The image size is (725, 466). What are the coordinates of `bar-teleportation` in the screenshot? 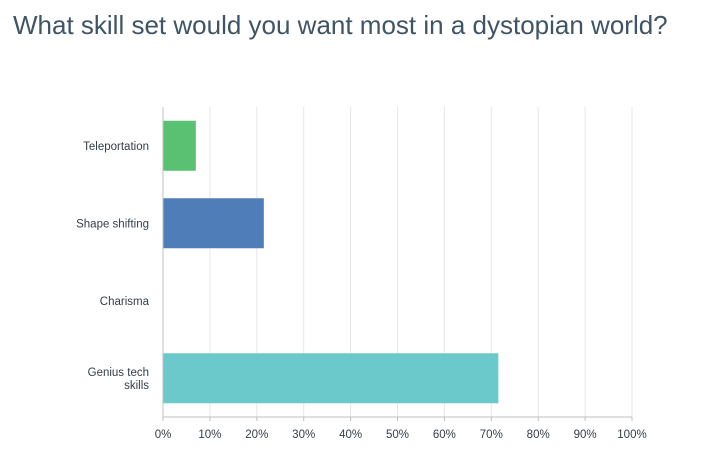 It's located at (179, 145).